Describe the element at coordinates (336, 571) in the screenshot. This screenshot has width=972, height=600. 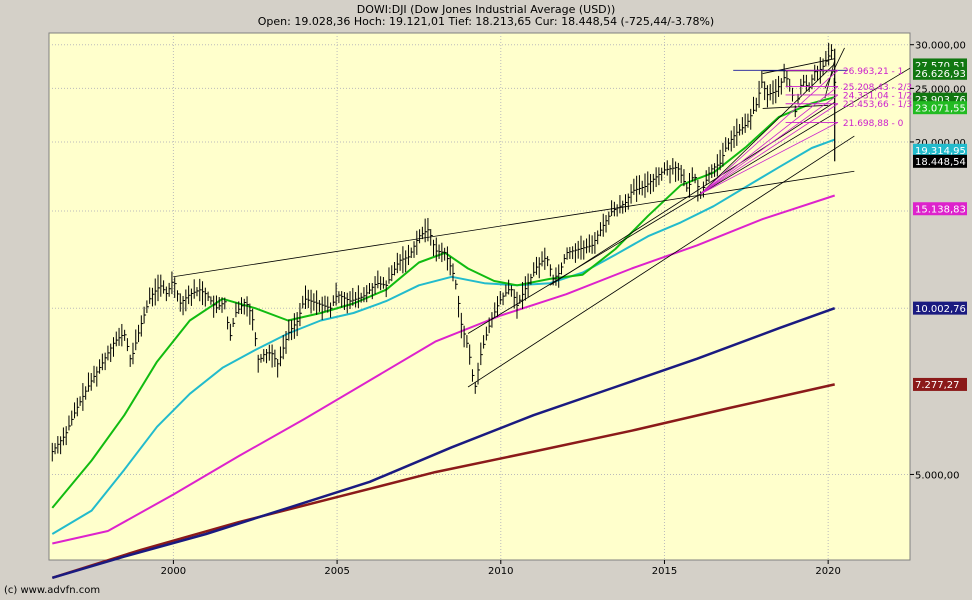
I see `x-tick-label: 2005` at that location.